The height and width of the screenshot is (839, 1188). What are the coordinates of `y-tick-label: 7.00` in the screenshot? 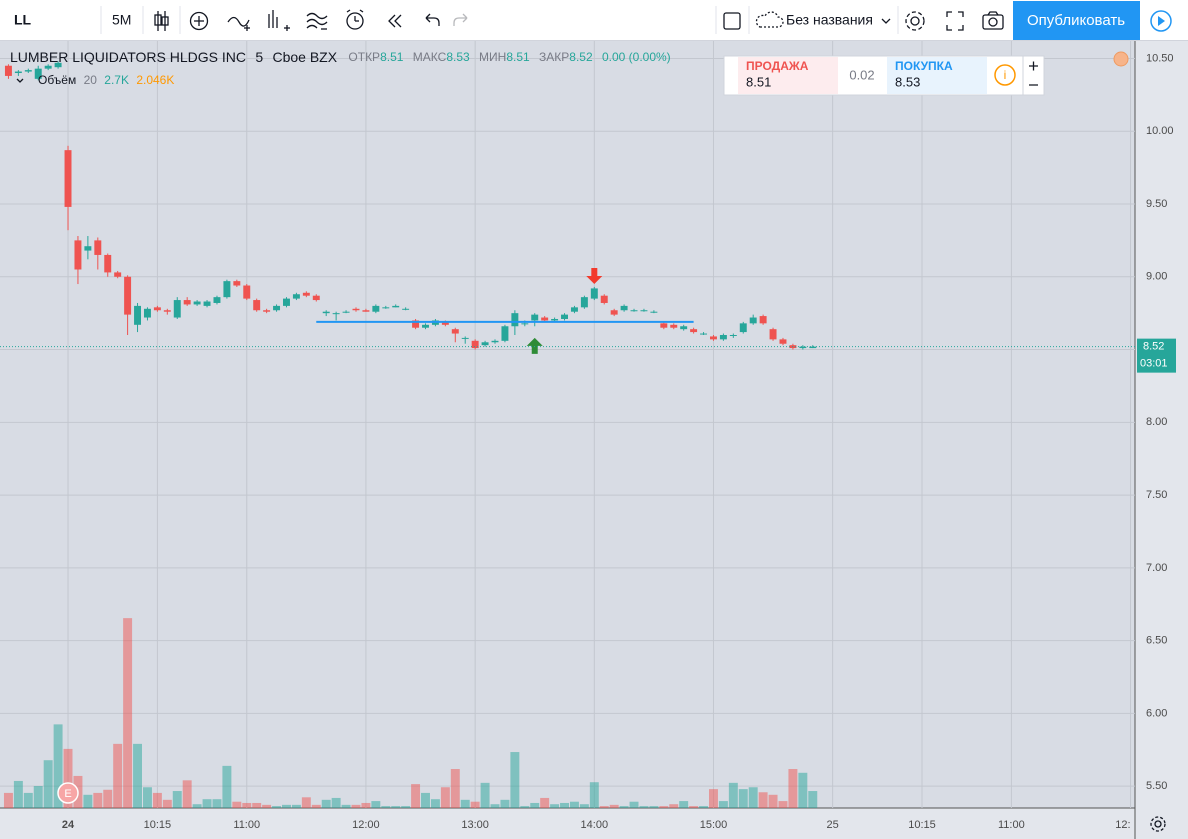 It's located at (1156, 568).